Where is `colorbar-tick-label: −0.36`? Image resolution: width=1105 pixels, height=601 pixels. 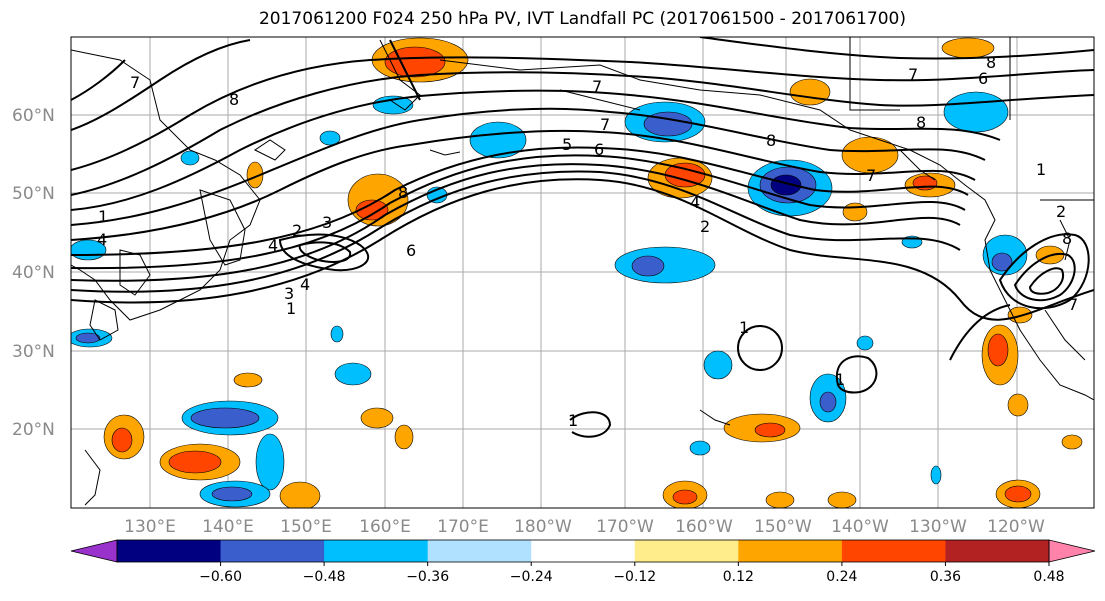
colorbar-tick-label: −0.36 is located at coordinates (427, 577).